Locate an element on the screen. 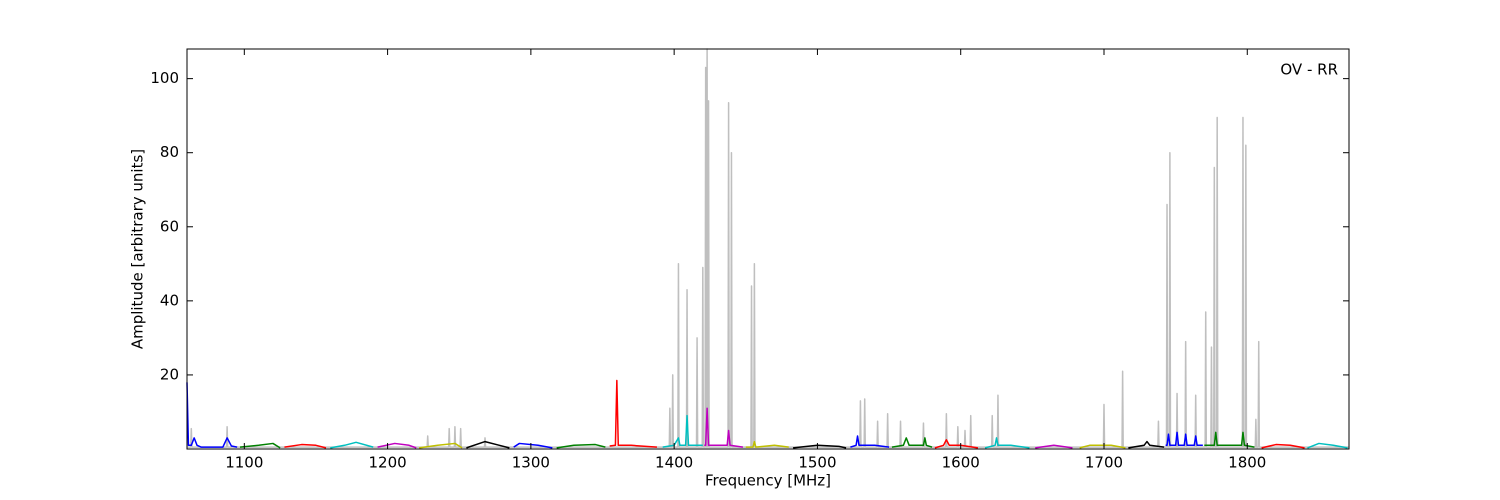 The width and height of the screenshot is (1500, 500). x-tick-label: 1200 is located at coordinates (387, 463).